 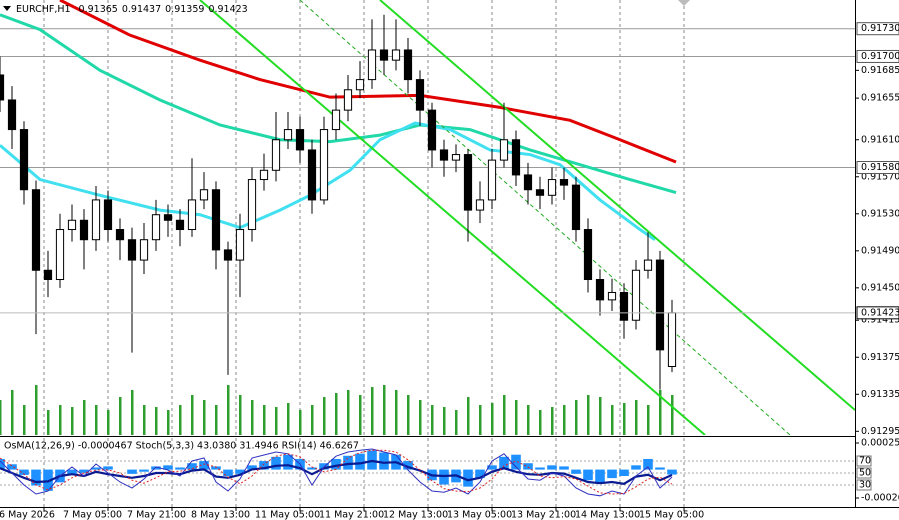 What do you see at coordinates (7, 8) in the screenshot?
I see `menu-arrow` at bounding box center [7, 8].